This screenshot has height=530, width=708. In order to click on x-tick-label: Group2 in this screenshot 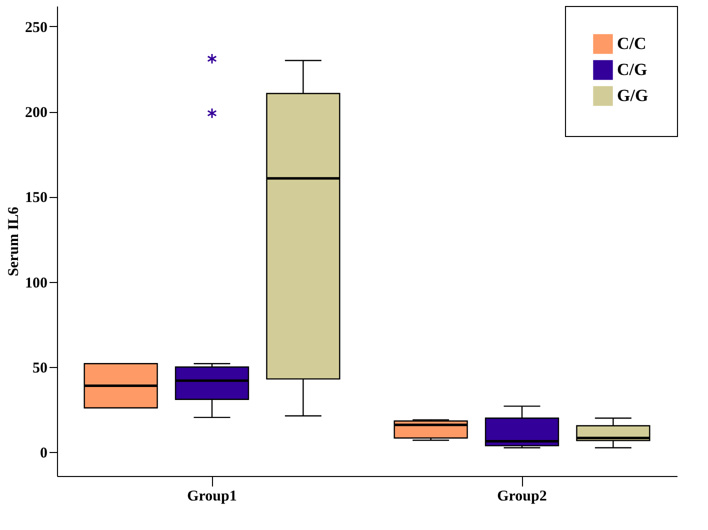, I will do `click(522, 496)`.